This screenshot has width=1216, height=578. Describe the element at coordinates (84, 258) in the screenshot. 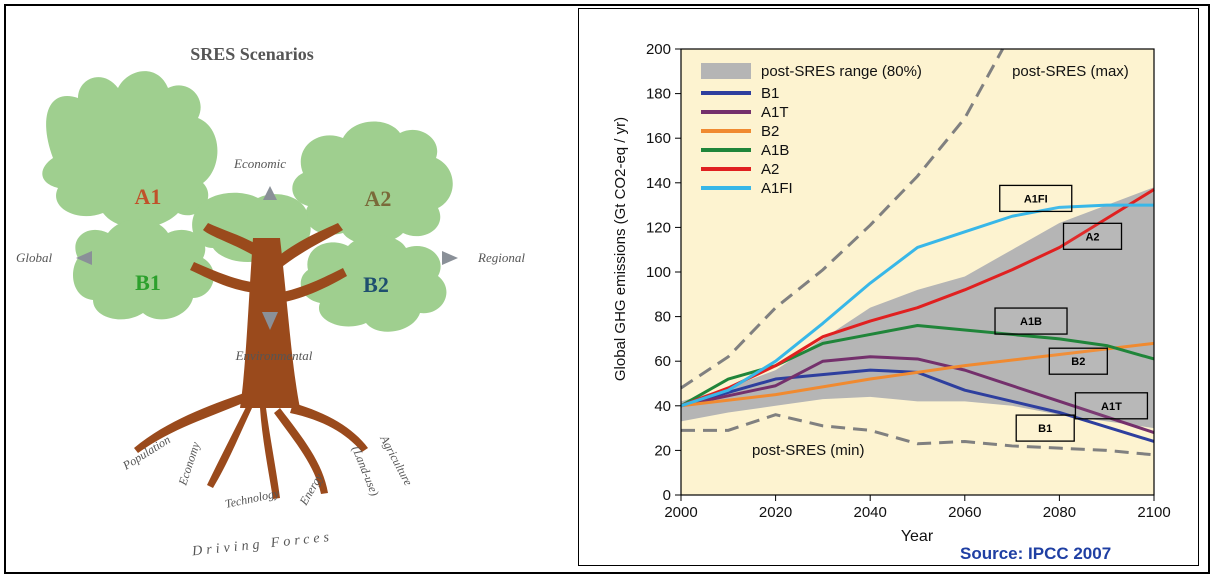

I see `global-arrow-icon` at that location.